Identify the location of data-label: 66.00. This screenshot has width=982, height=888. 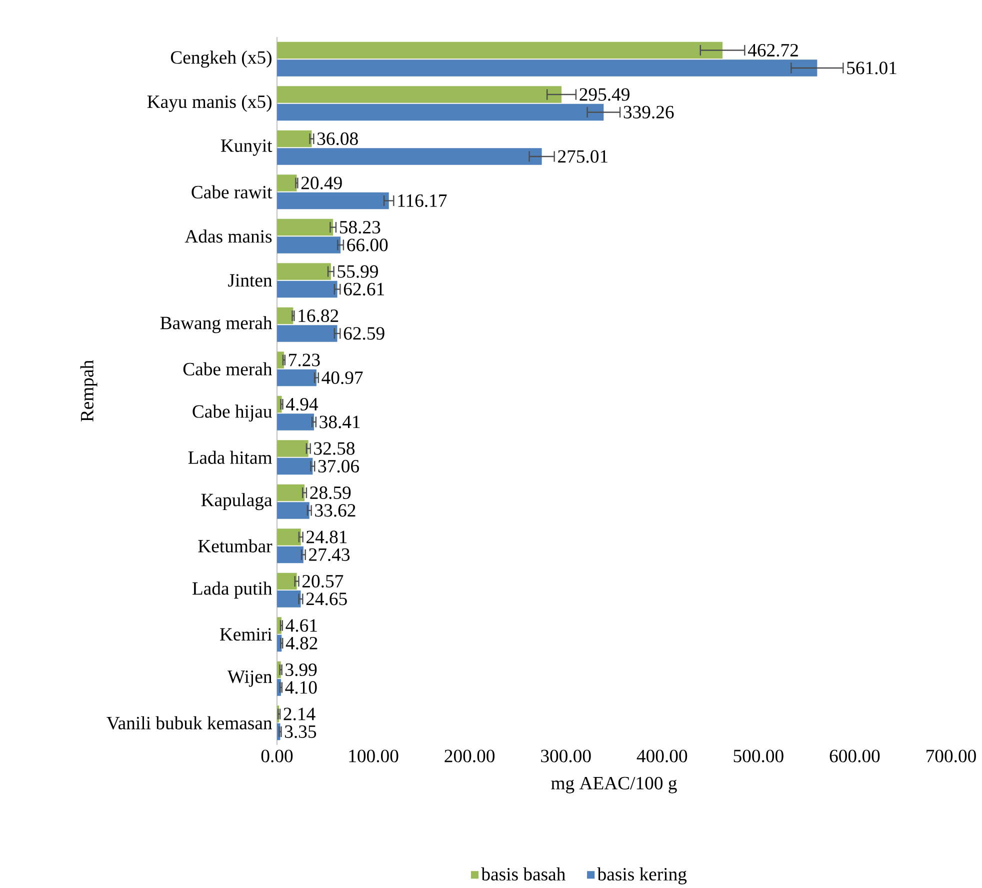
(367, 245).